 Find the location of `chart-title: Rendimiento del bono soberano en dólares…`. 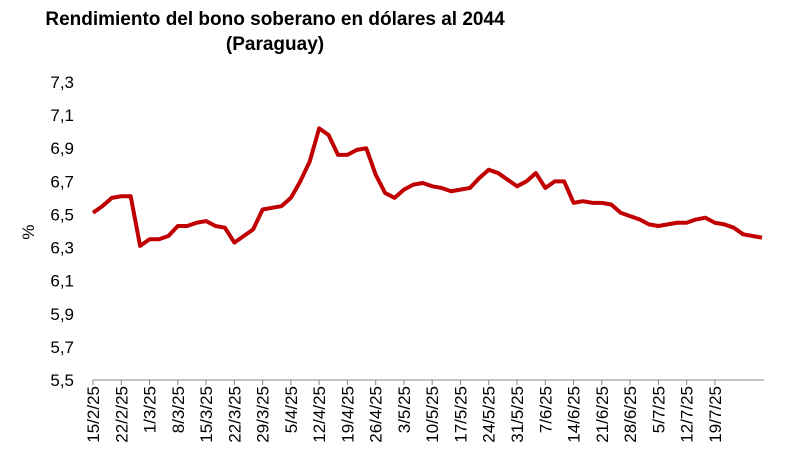

chart-title: Rendimiento del bono soberano en dólares… is located at coordinates (275, 19).